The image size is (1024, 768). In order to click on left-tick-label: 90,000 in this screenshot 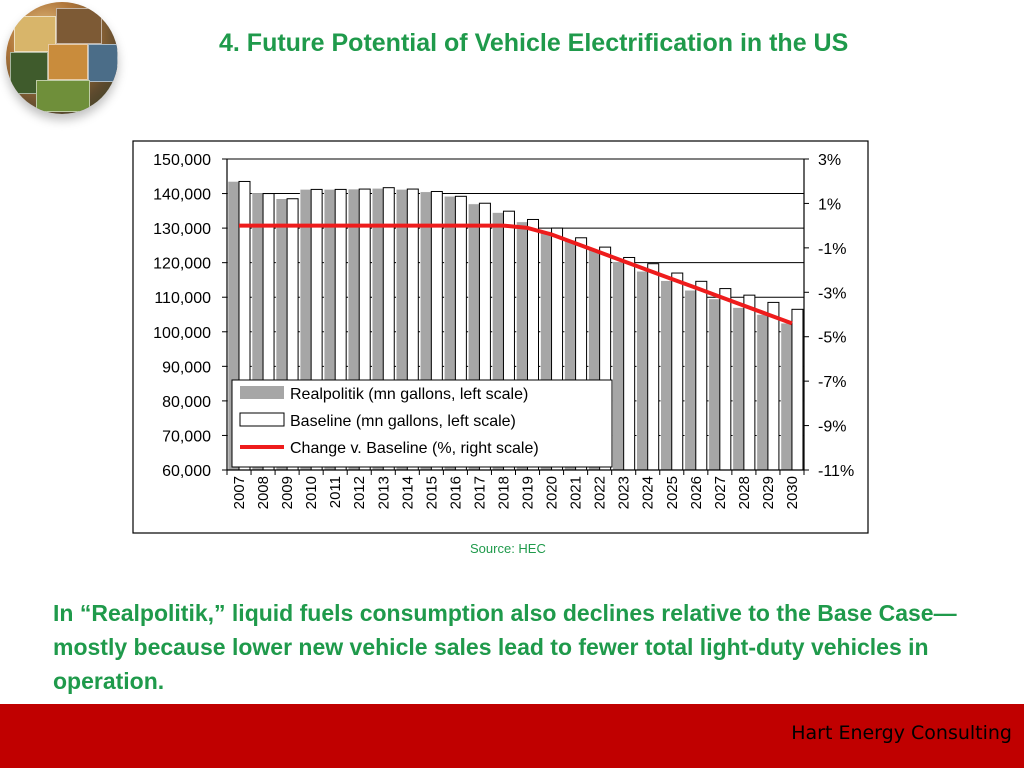, I will do `click(186, 367)`.